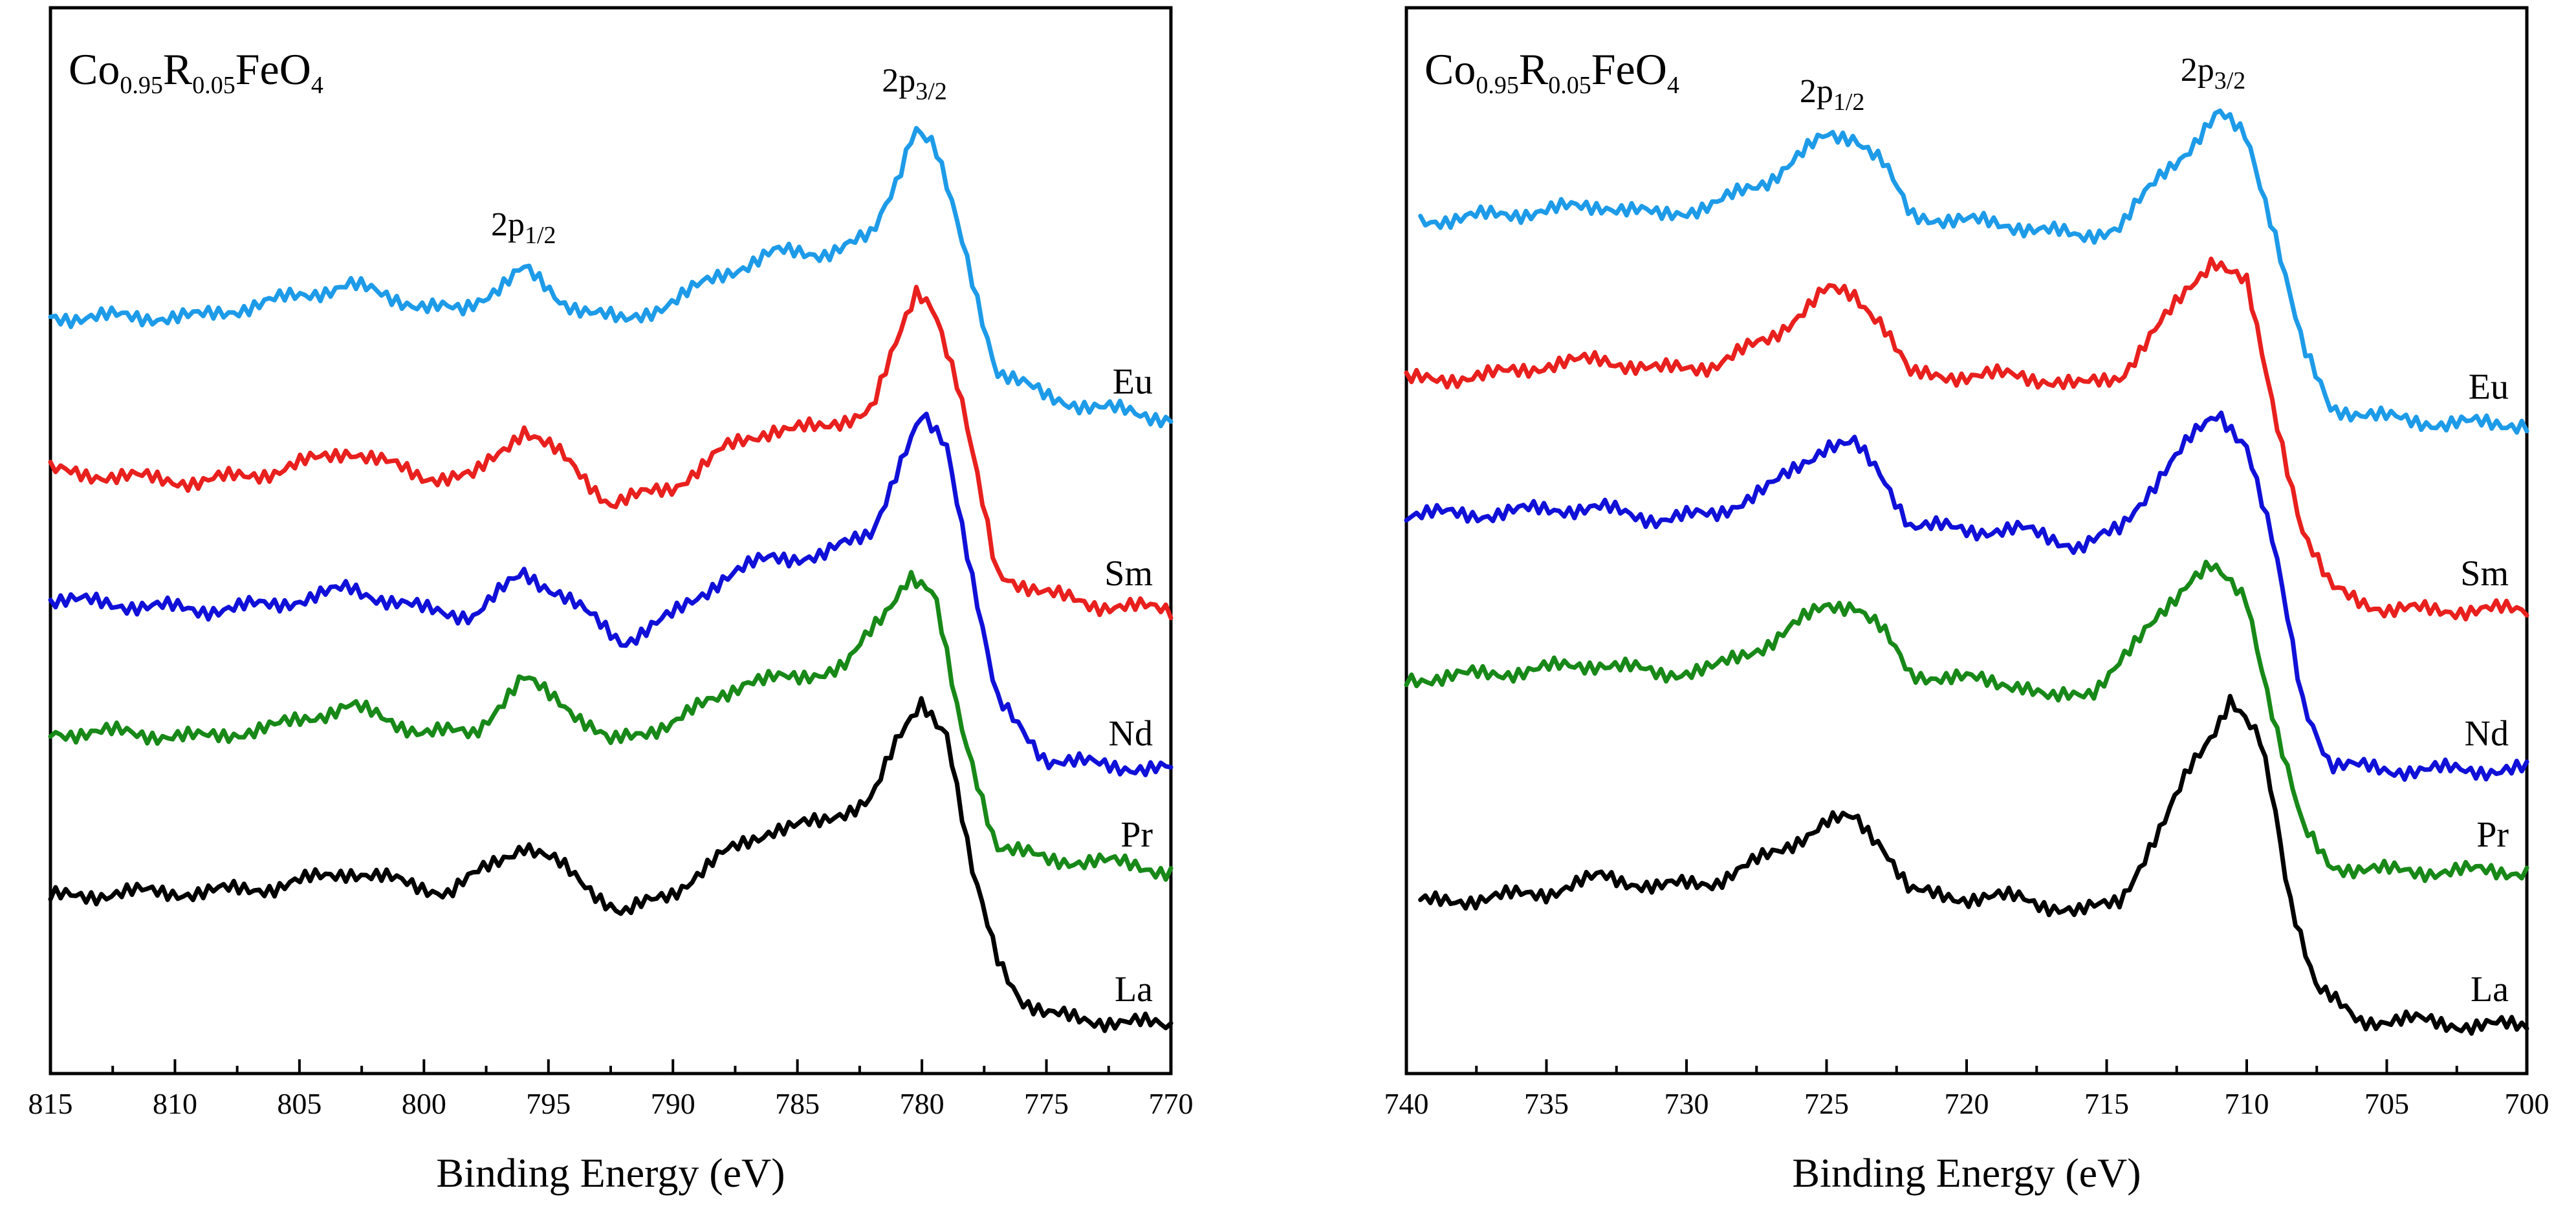  Describe the element at coordinates (548, 1103) in the screenshot. I see `x-tick-label-795: 795` at that location.